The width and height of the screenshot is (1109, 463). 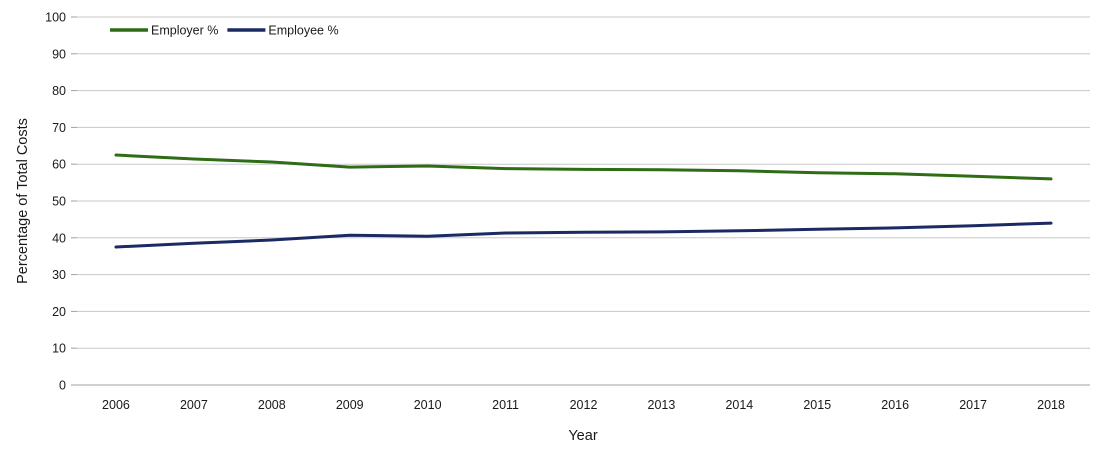 I want to click on legend-label: Employee %, so click(x=303, y=31).